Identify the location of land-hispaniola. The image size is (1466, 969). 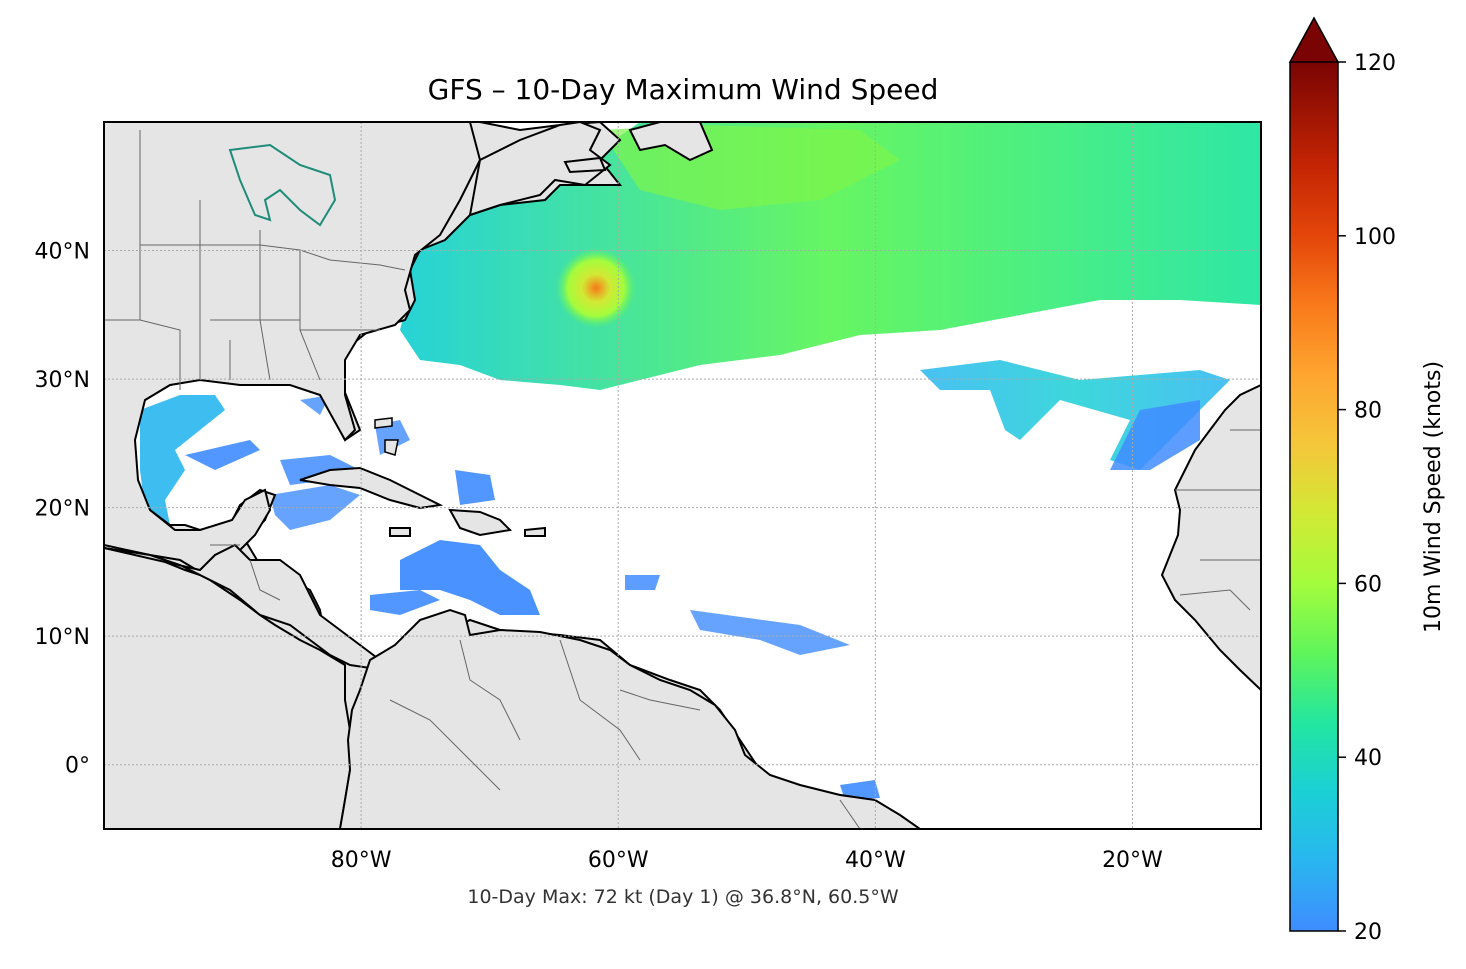
(480, 522).